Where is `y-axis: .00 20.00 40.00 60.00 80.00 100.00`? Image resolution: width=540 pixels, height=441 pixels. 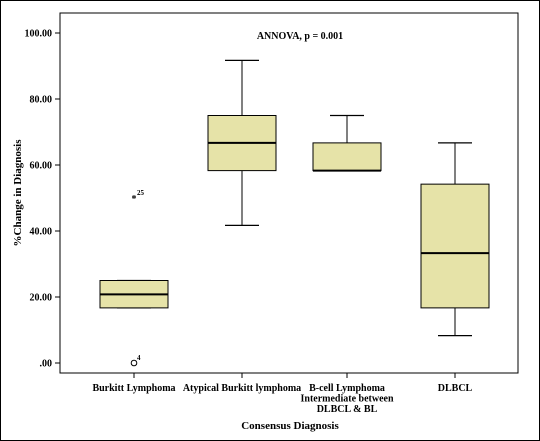 y-axis: .00 20.00 40.00 60.00 80.00 100.00 is located at coordinates (42, 199).